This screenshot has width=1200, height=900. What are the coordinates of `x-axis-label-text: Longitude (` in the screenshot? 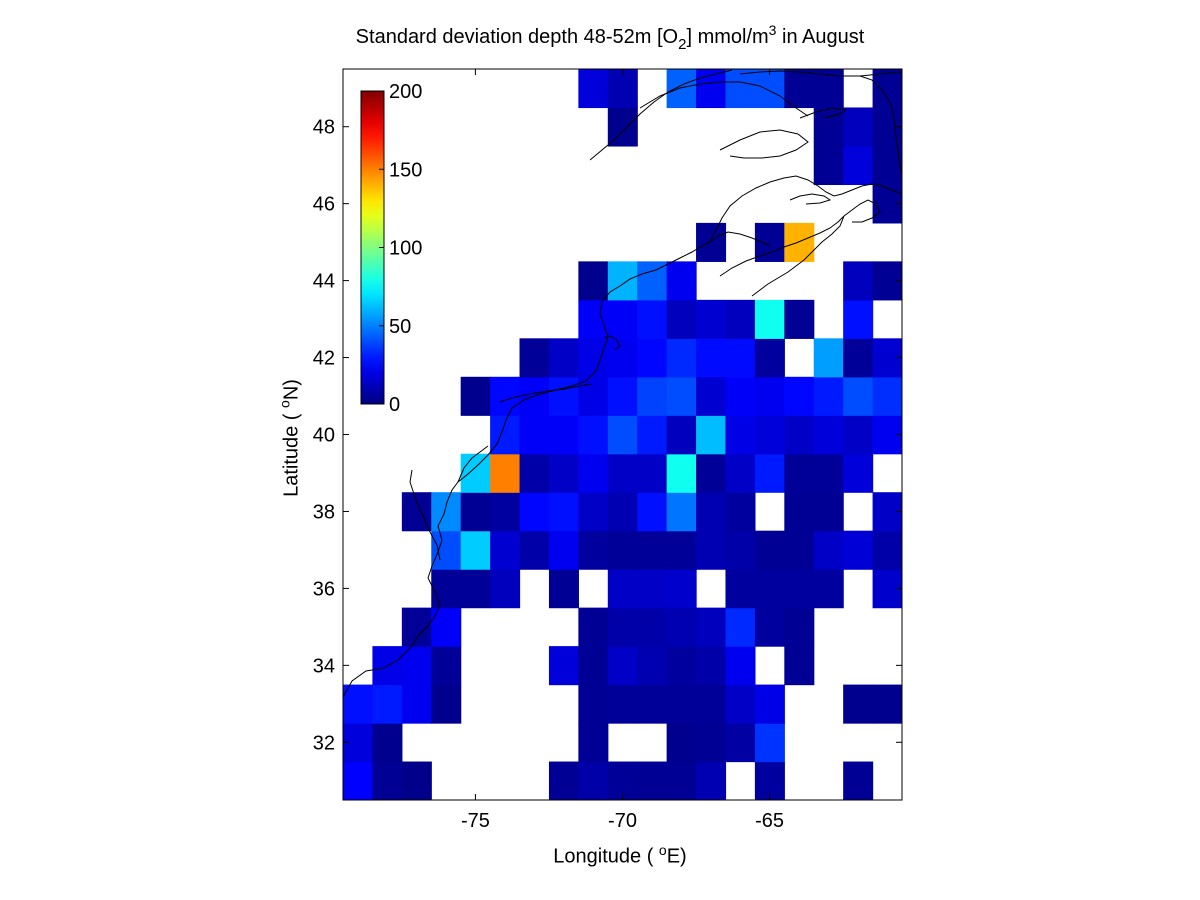 It's located at (606, 856).